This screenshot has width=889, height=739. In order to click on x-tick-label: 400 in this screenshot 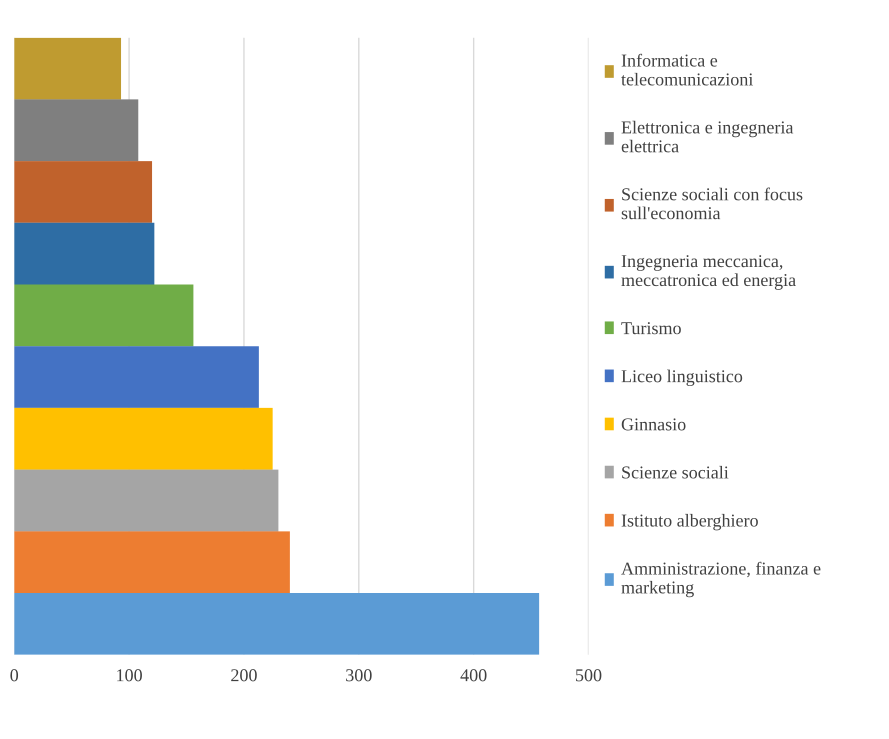, I will do `click(473, 675)`.